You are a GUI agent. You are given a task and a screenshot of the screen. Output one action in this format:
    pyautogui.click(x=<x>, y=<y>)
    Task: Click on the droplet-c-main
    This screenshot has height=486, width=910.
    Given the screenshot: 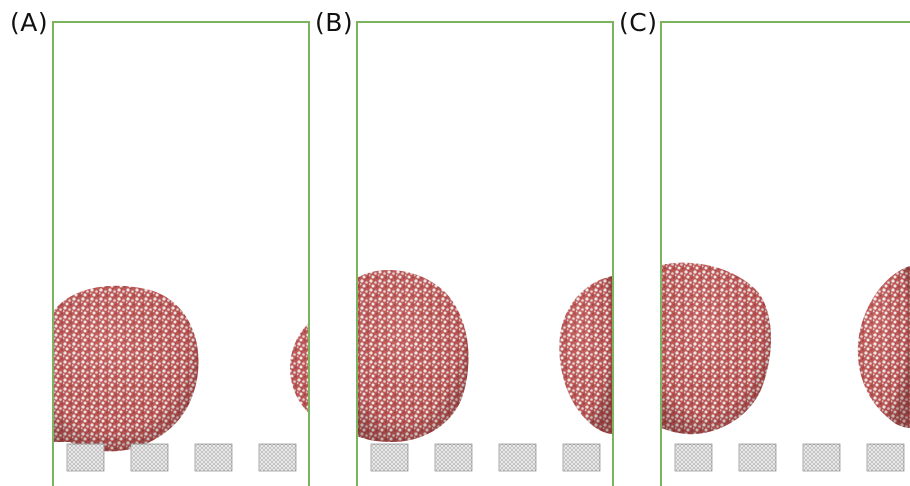 What is the action you would take?
    pyautogui.click(x=716, y=348)
    